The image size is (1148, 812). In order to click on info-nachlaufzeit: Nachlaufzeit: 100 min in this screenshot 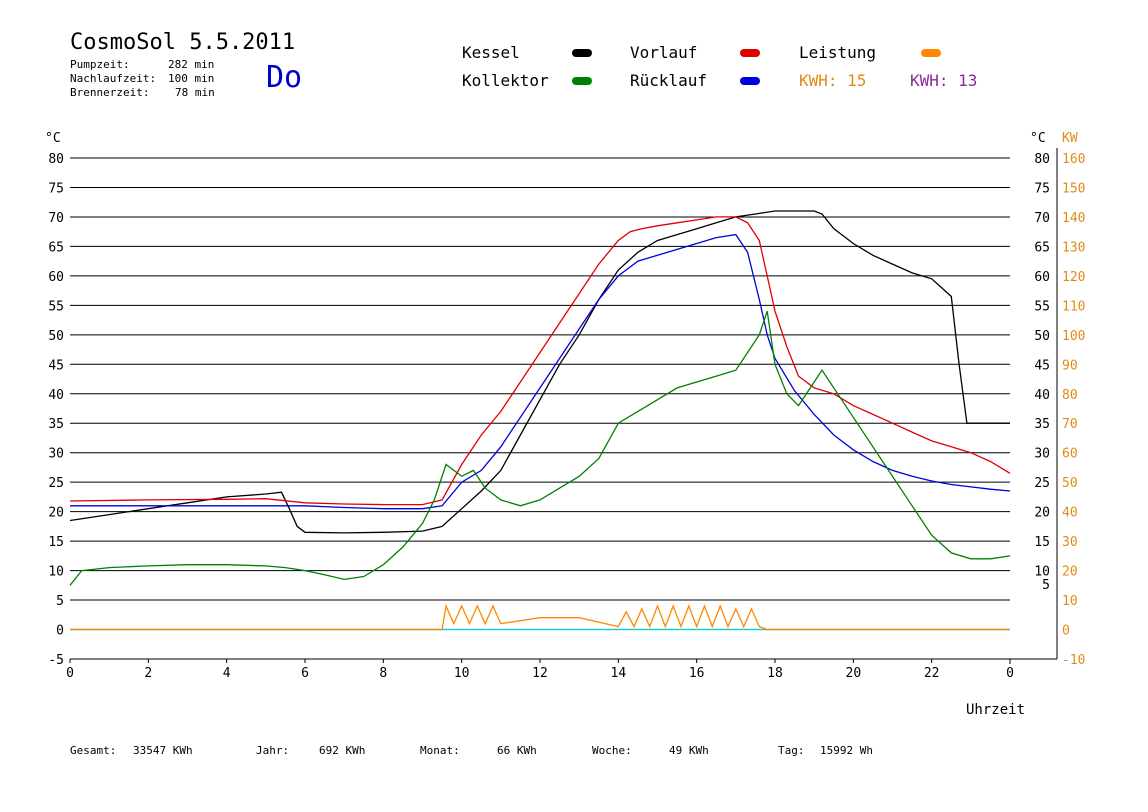, I will do `click(142, 78)`.